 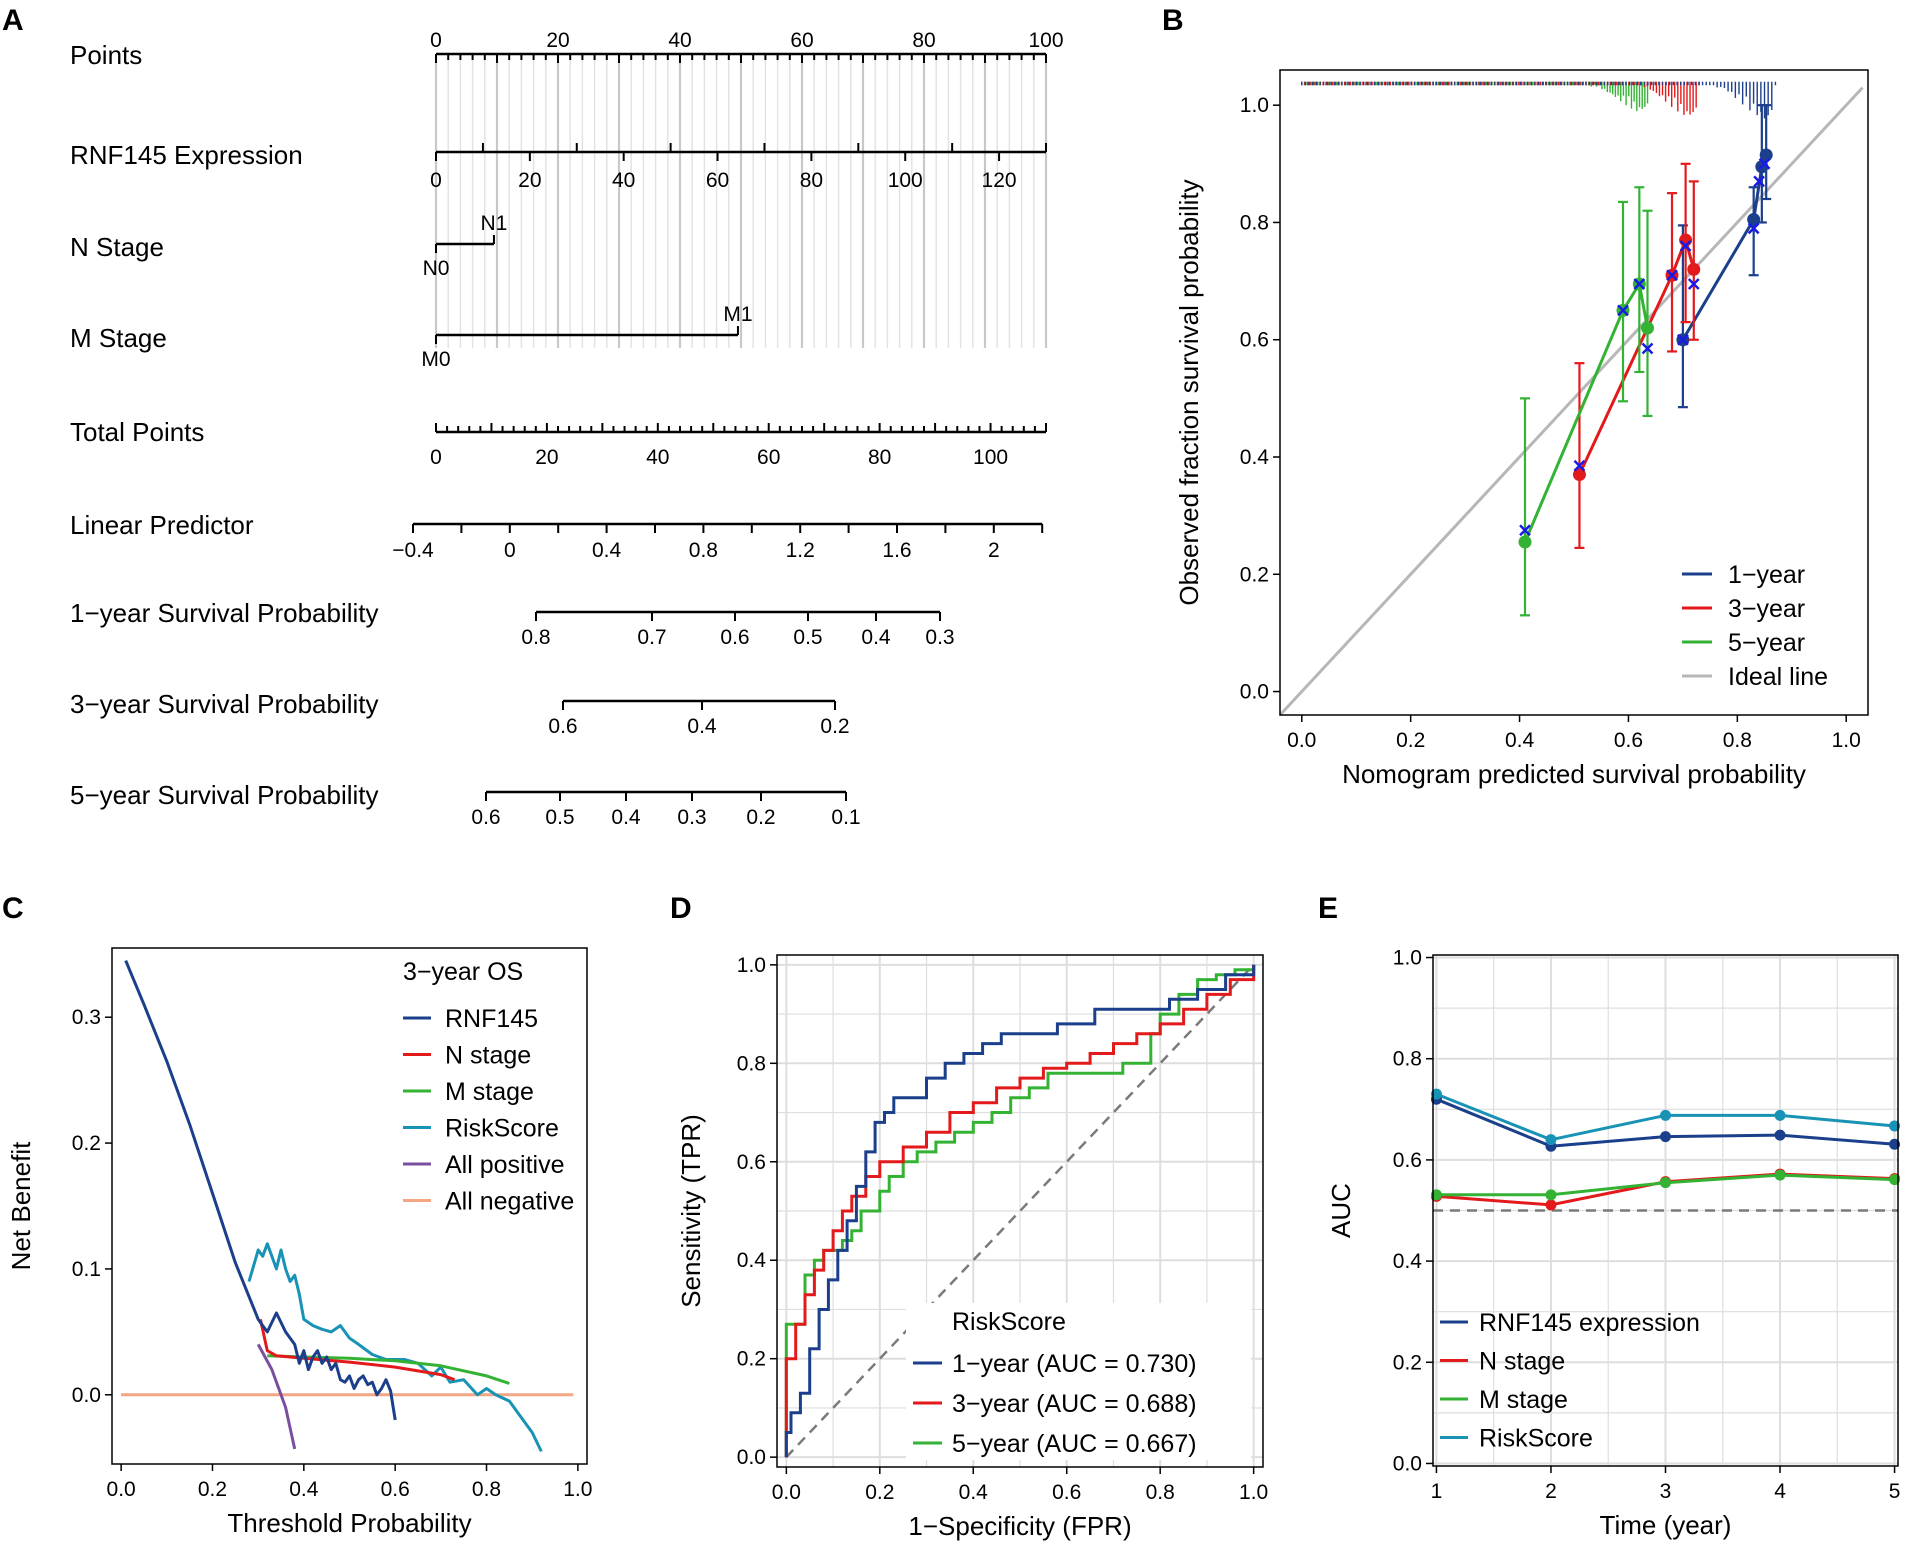 What do you see at coordinates (691, 817) in the screenshot?
I see `survival-tick-label: 0.3` at bounding box center [691, 817].